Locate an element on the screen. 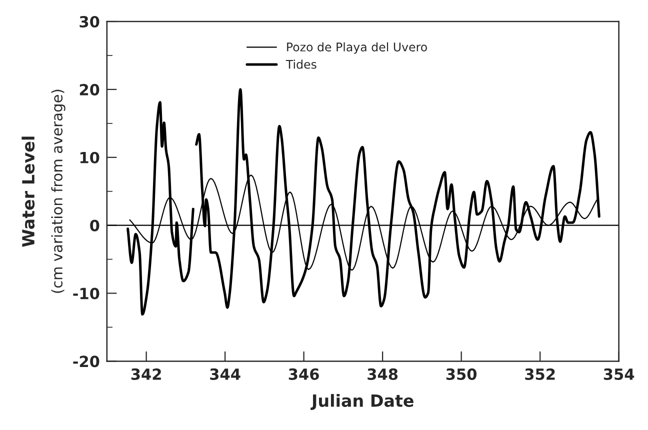 The width and height of the screenshot is (648, 430). legend-label: Tides is located at coordinates (301, 64).